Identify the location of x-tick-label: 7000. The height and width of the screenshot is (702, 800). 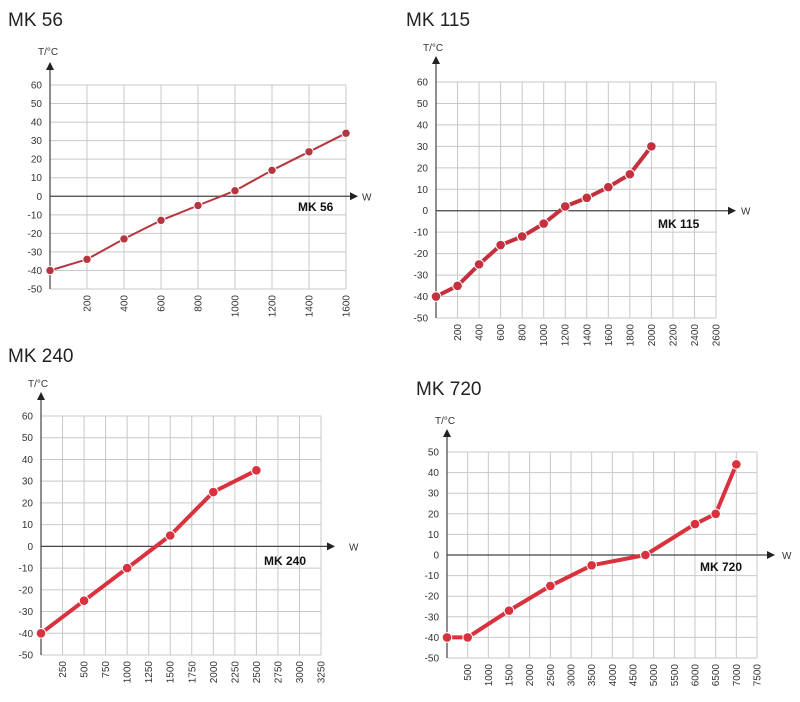
(737, 675).